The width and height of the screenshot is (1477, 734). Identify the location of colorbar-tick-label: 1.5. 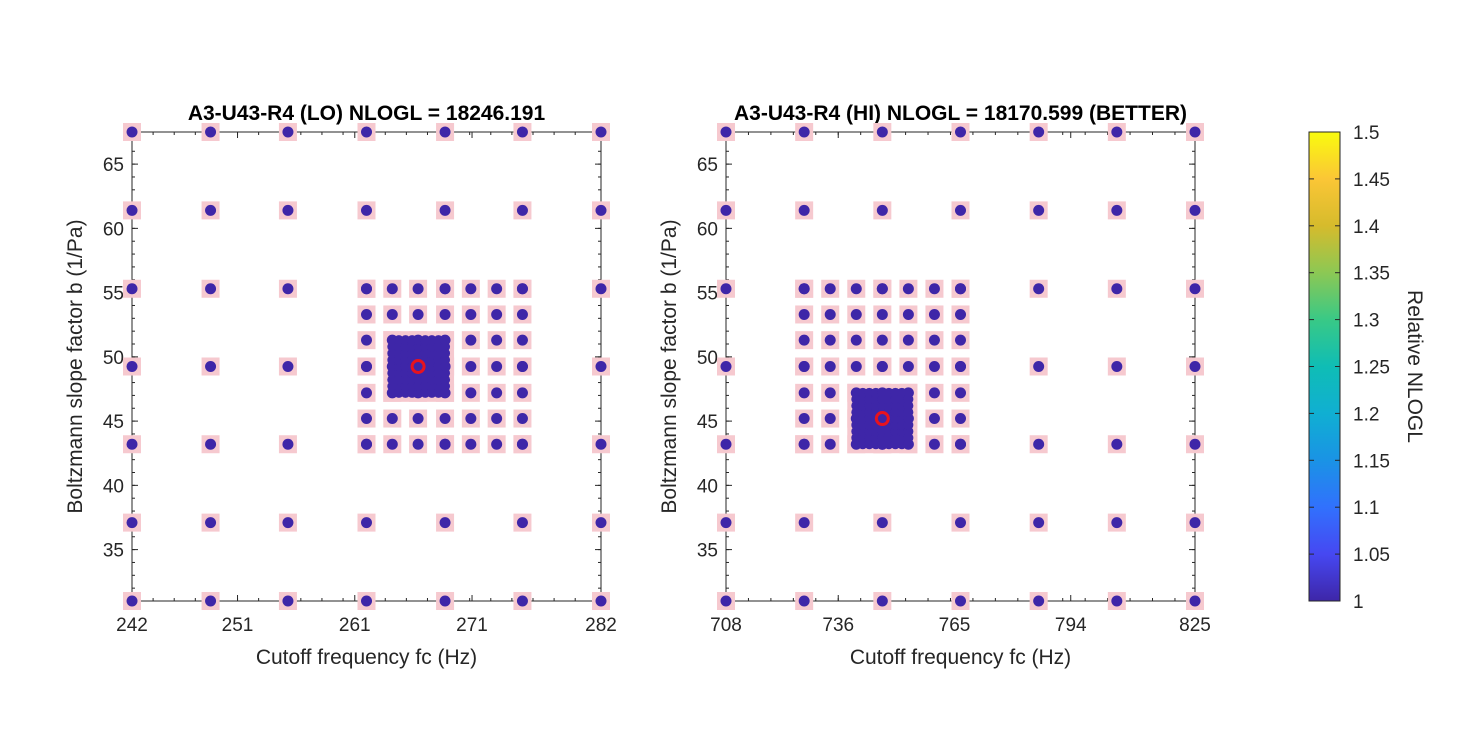
(1366, 133).